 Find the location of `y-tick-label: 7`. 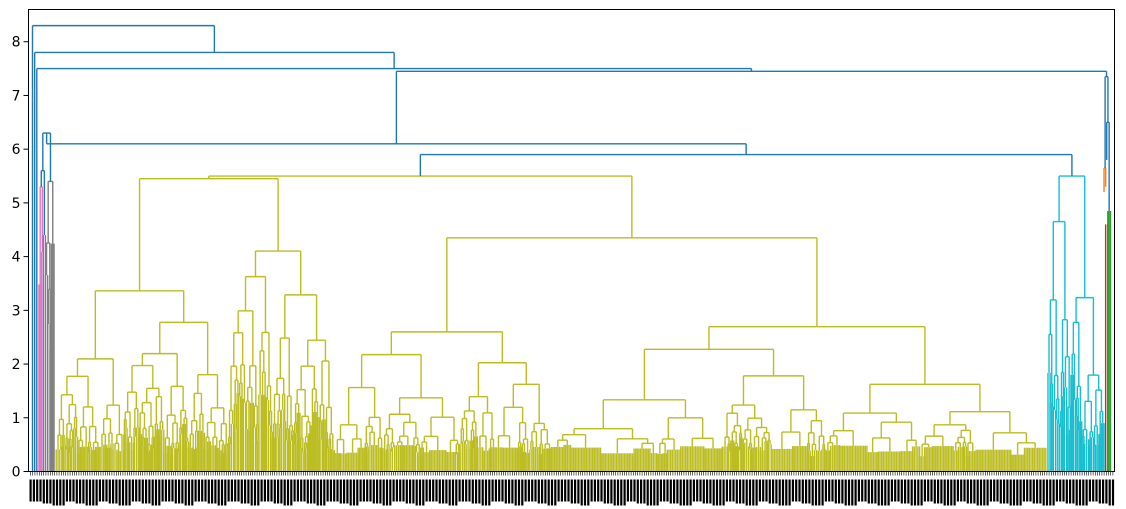

y-tick-label: 7 is located at coordinates (16, 96).